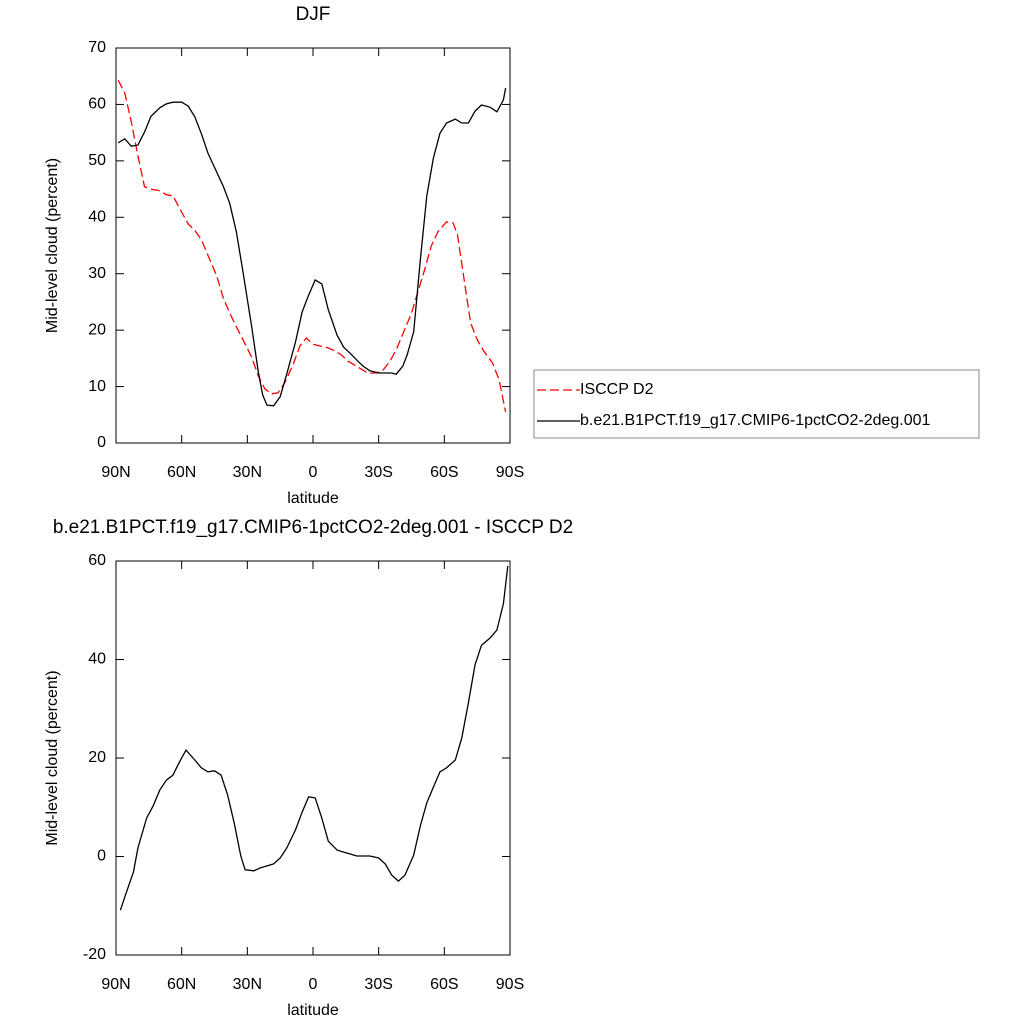  Describe the element at coordinates (97, 47) in the screenshot. I see `y-tick-label: 70` at that location.